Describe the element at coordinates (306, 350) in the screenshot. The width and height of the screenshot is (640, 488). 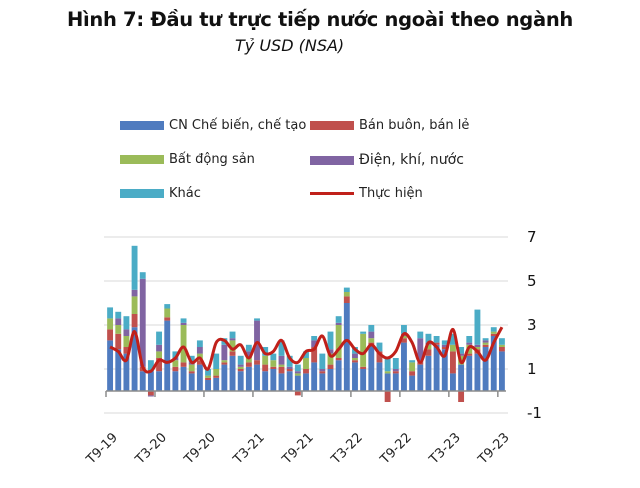
I see `disbursed-line` at that location.